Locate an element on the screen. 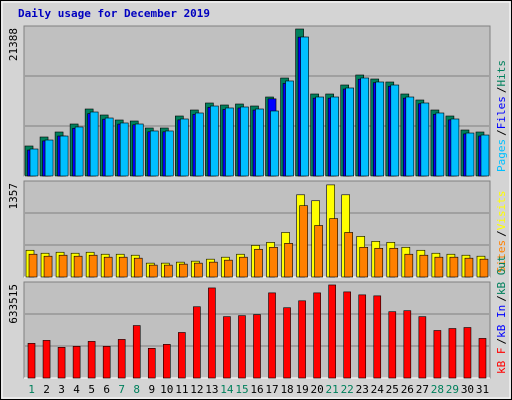 The height and width of the screenshot is (400, 512). legend-entry: Sites is located at coordinates (501, 256).